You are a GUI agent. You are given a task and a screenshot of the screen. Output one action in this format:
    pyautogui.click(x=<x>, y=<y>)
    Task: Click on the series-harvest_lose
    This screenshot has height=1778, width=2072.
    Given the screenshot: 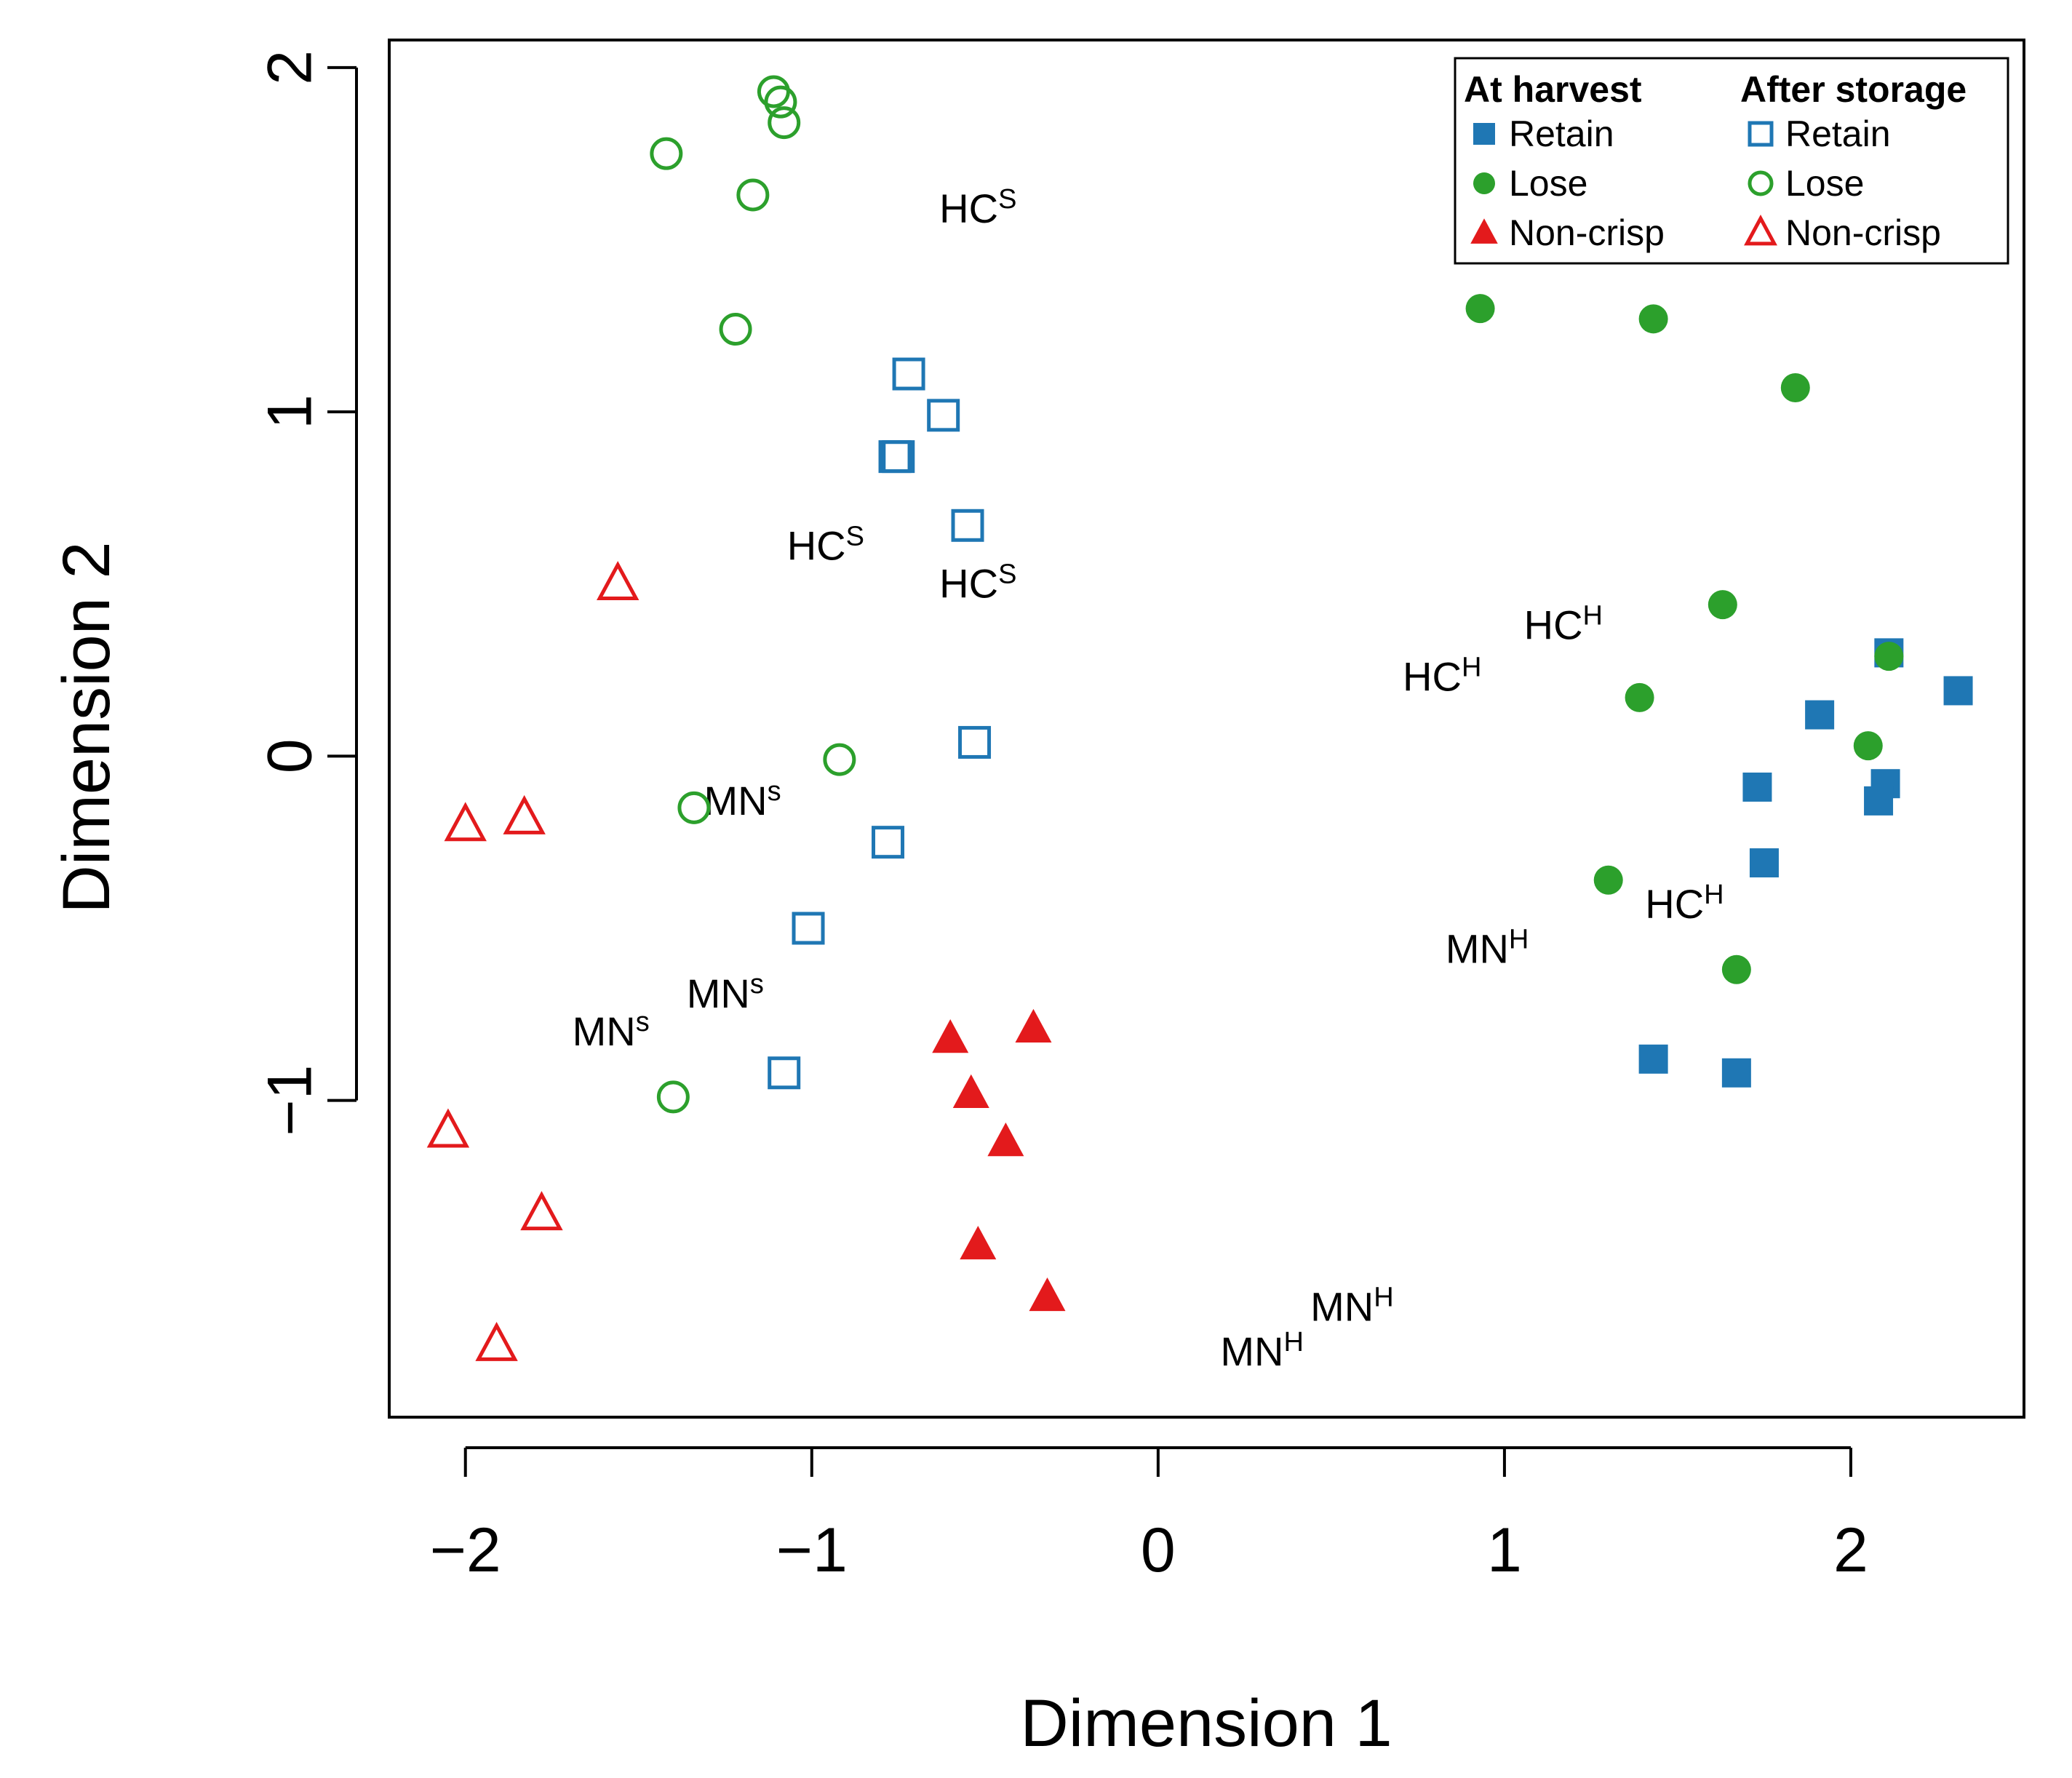 What is the action you would take?
    pyautogui.click(x=1684, y=639)
    